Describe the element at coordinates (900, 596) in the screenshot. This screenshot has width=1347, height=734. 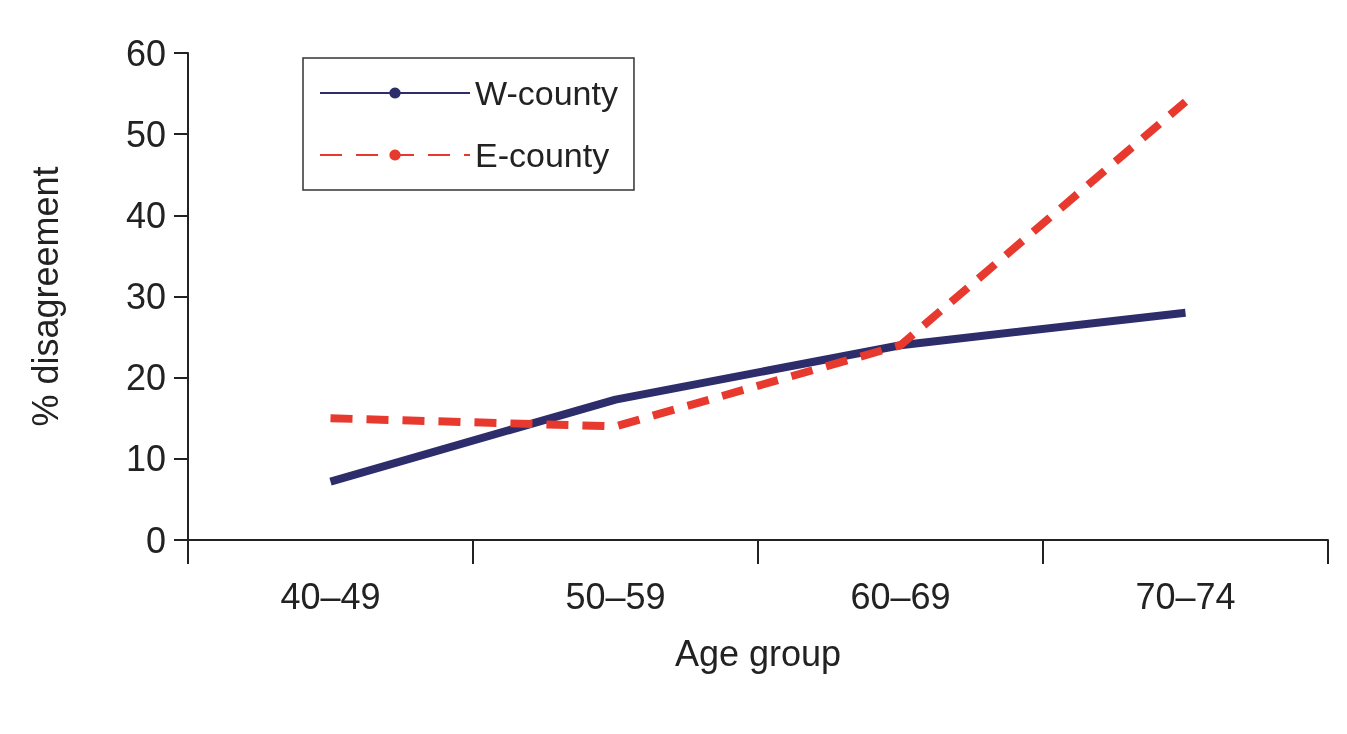
I see `x-tick-label: 60–69` at that location.